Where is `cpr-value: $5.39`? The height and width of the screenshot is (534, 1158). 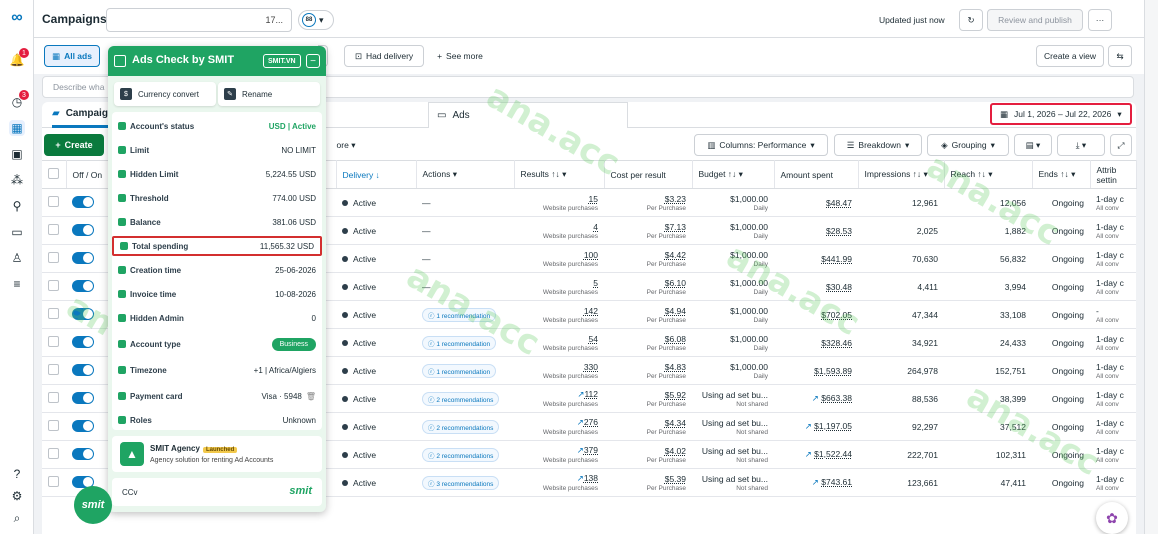 cpr-value: $5.39 is located at coordinates (675, 478).